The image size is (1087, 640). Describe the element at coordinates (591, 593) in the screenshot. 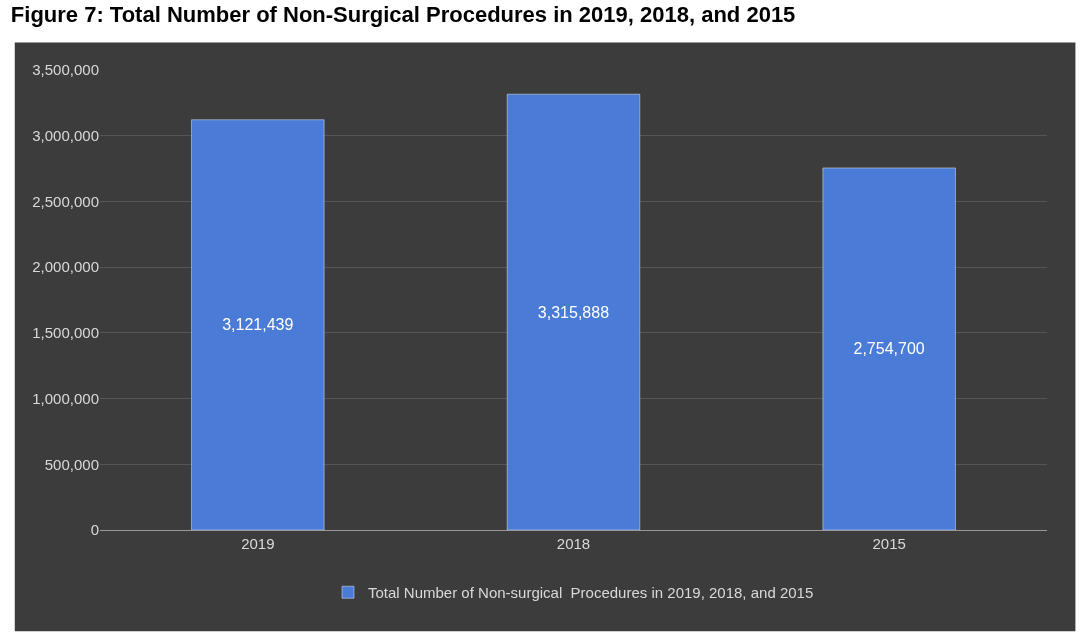

I see `legend-label: Total Number of Non-surgical Procedures in 2019, 2018, and 2015` at that location.